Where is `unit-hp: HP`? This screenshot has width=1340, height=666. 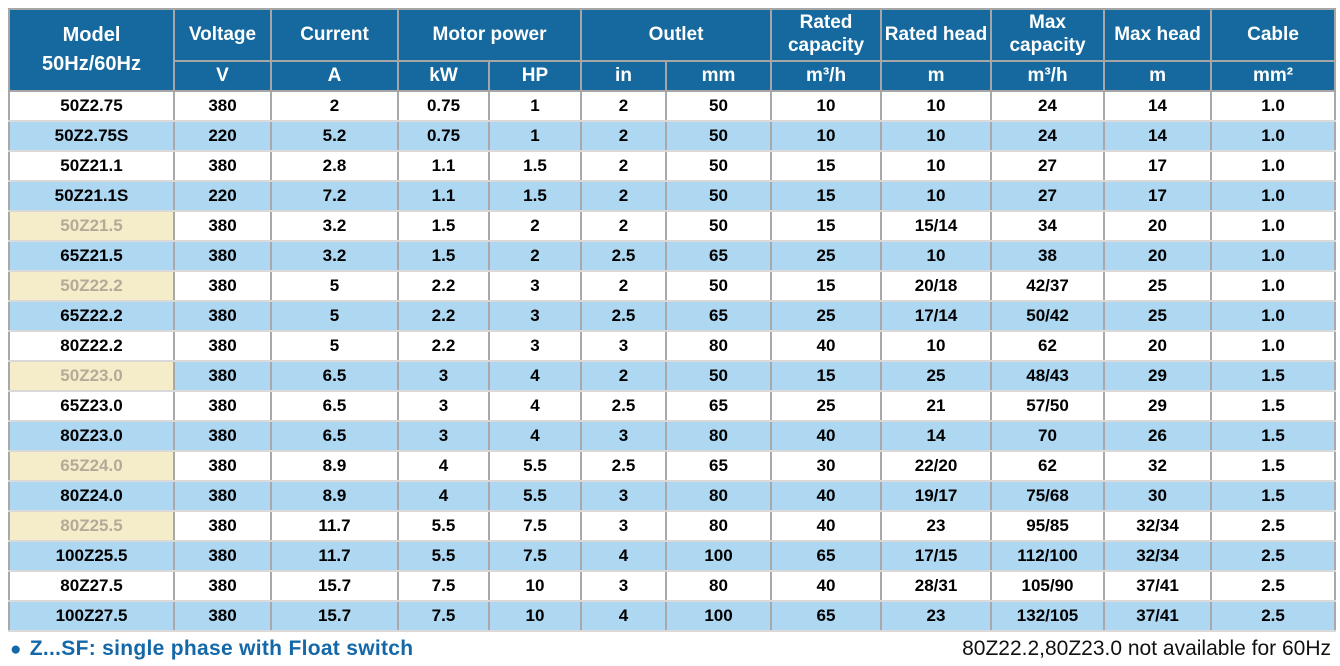
unit-hp: HP is located at coordinates (535, 76).